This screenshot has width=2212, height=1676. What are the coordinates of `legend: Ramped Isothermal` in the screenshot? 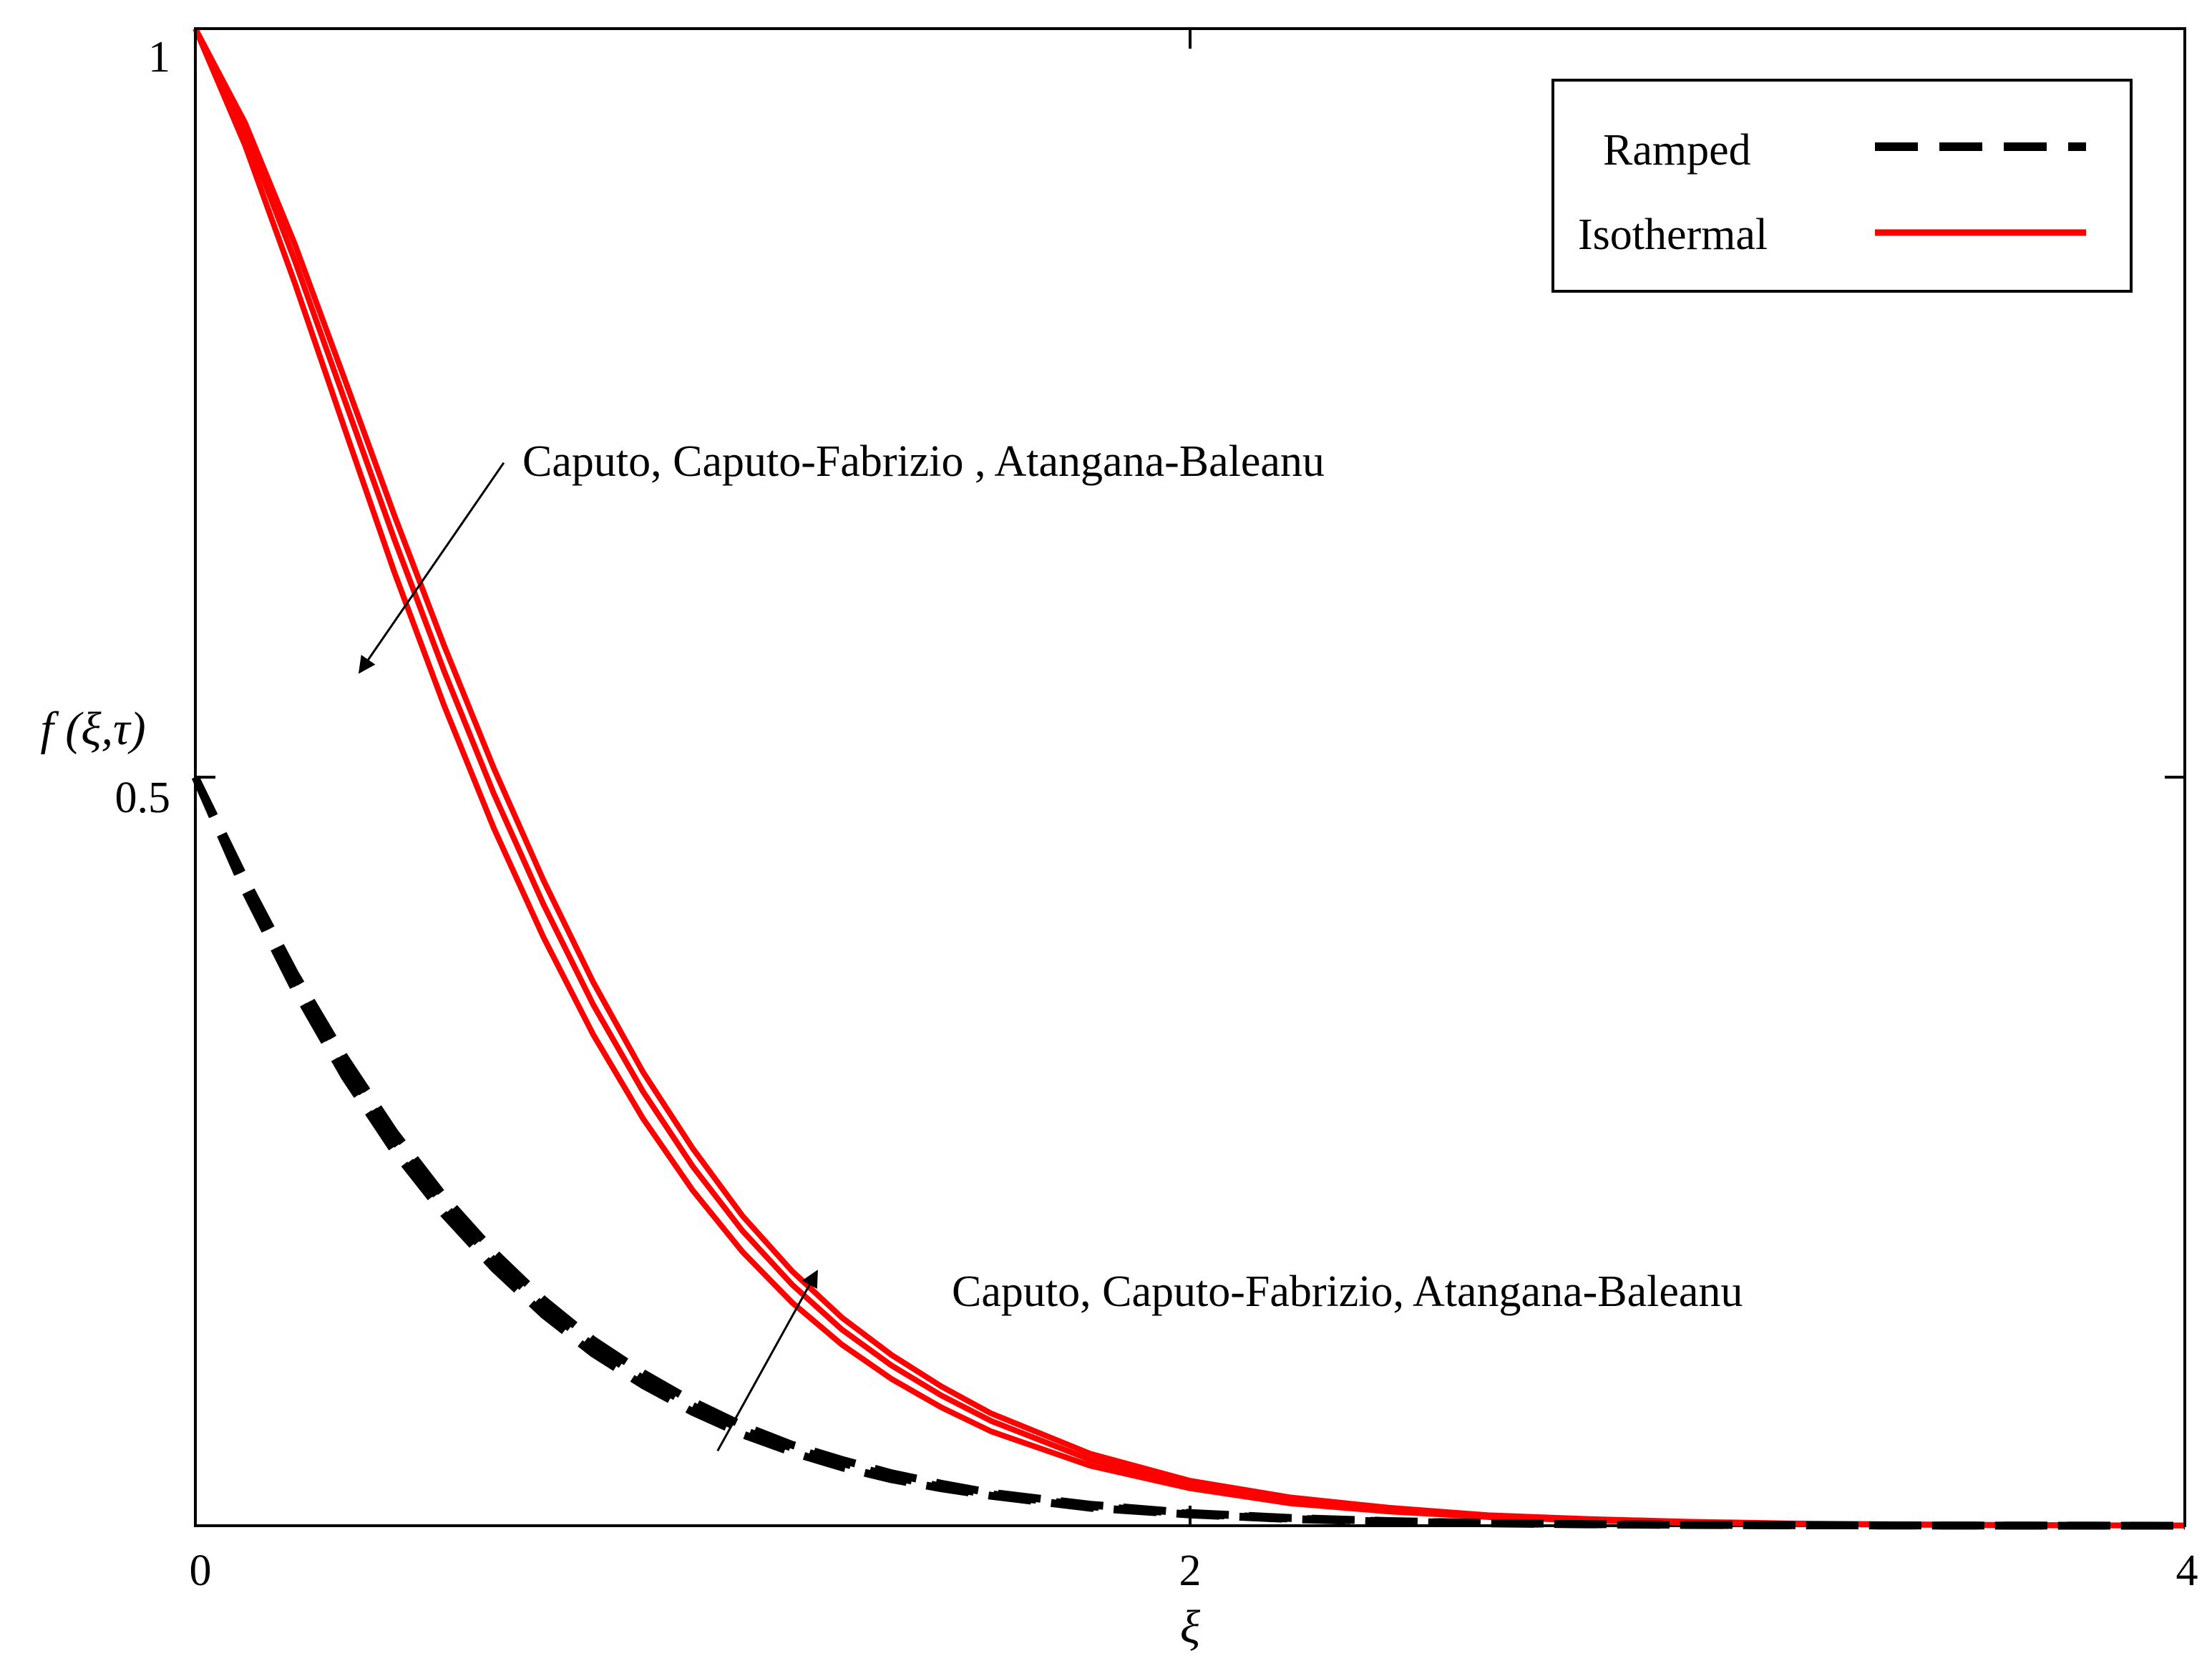 It's located at (1842, 186).